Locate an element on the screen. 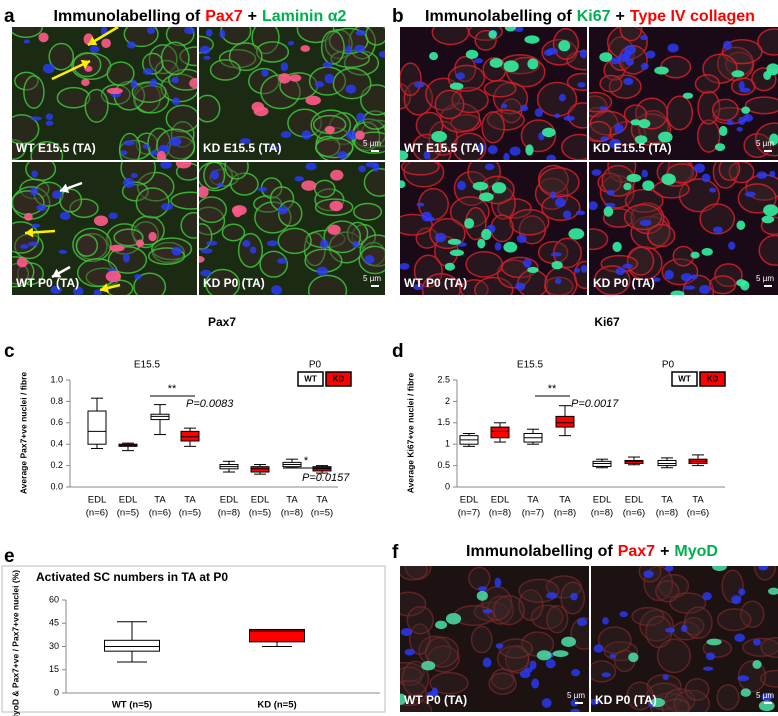  title-part: Immunolabelling of is located at coordinates (539, 551).